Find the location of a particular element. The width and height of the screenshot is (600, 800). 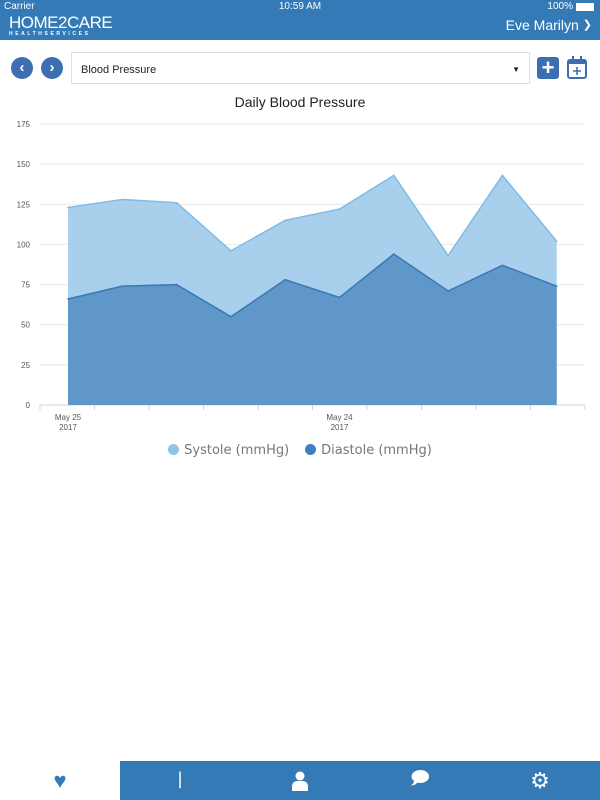

legend-systole: Systole (mmHg) is located at coordinates (228, 450).